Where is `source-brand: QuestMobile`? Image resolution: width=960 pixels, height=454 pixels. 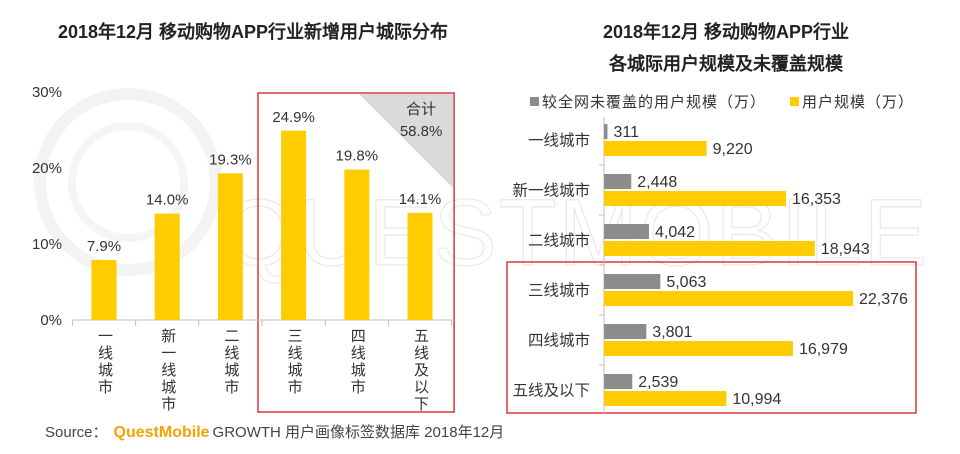 source-brand: QuestMobile is located at coordinates (161, 432).